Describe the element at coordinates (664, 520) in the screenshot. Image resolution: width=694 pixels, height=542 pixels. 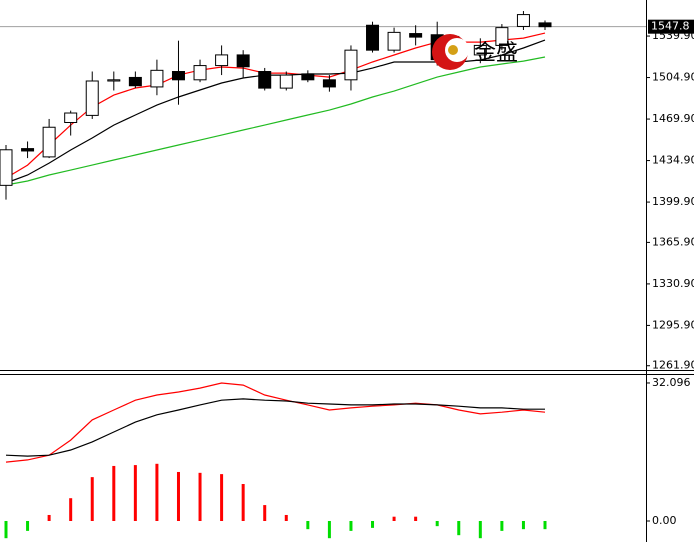
I see `y-tick-label: 0.00` at that location.